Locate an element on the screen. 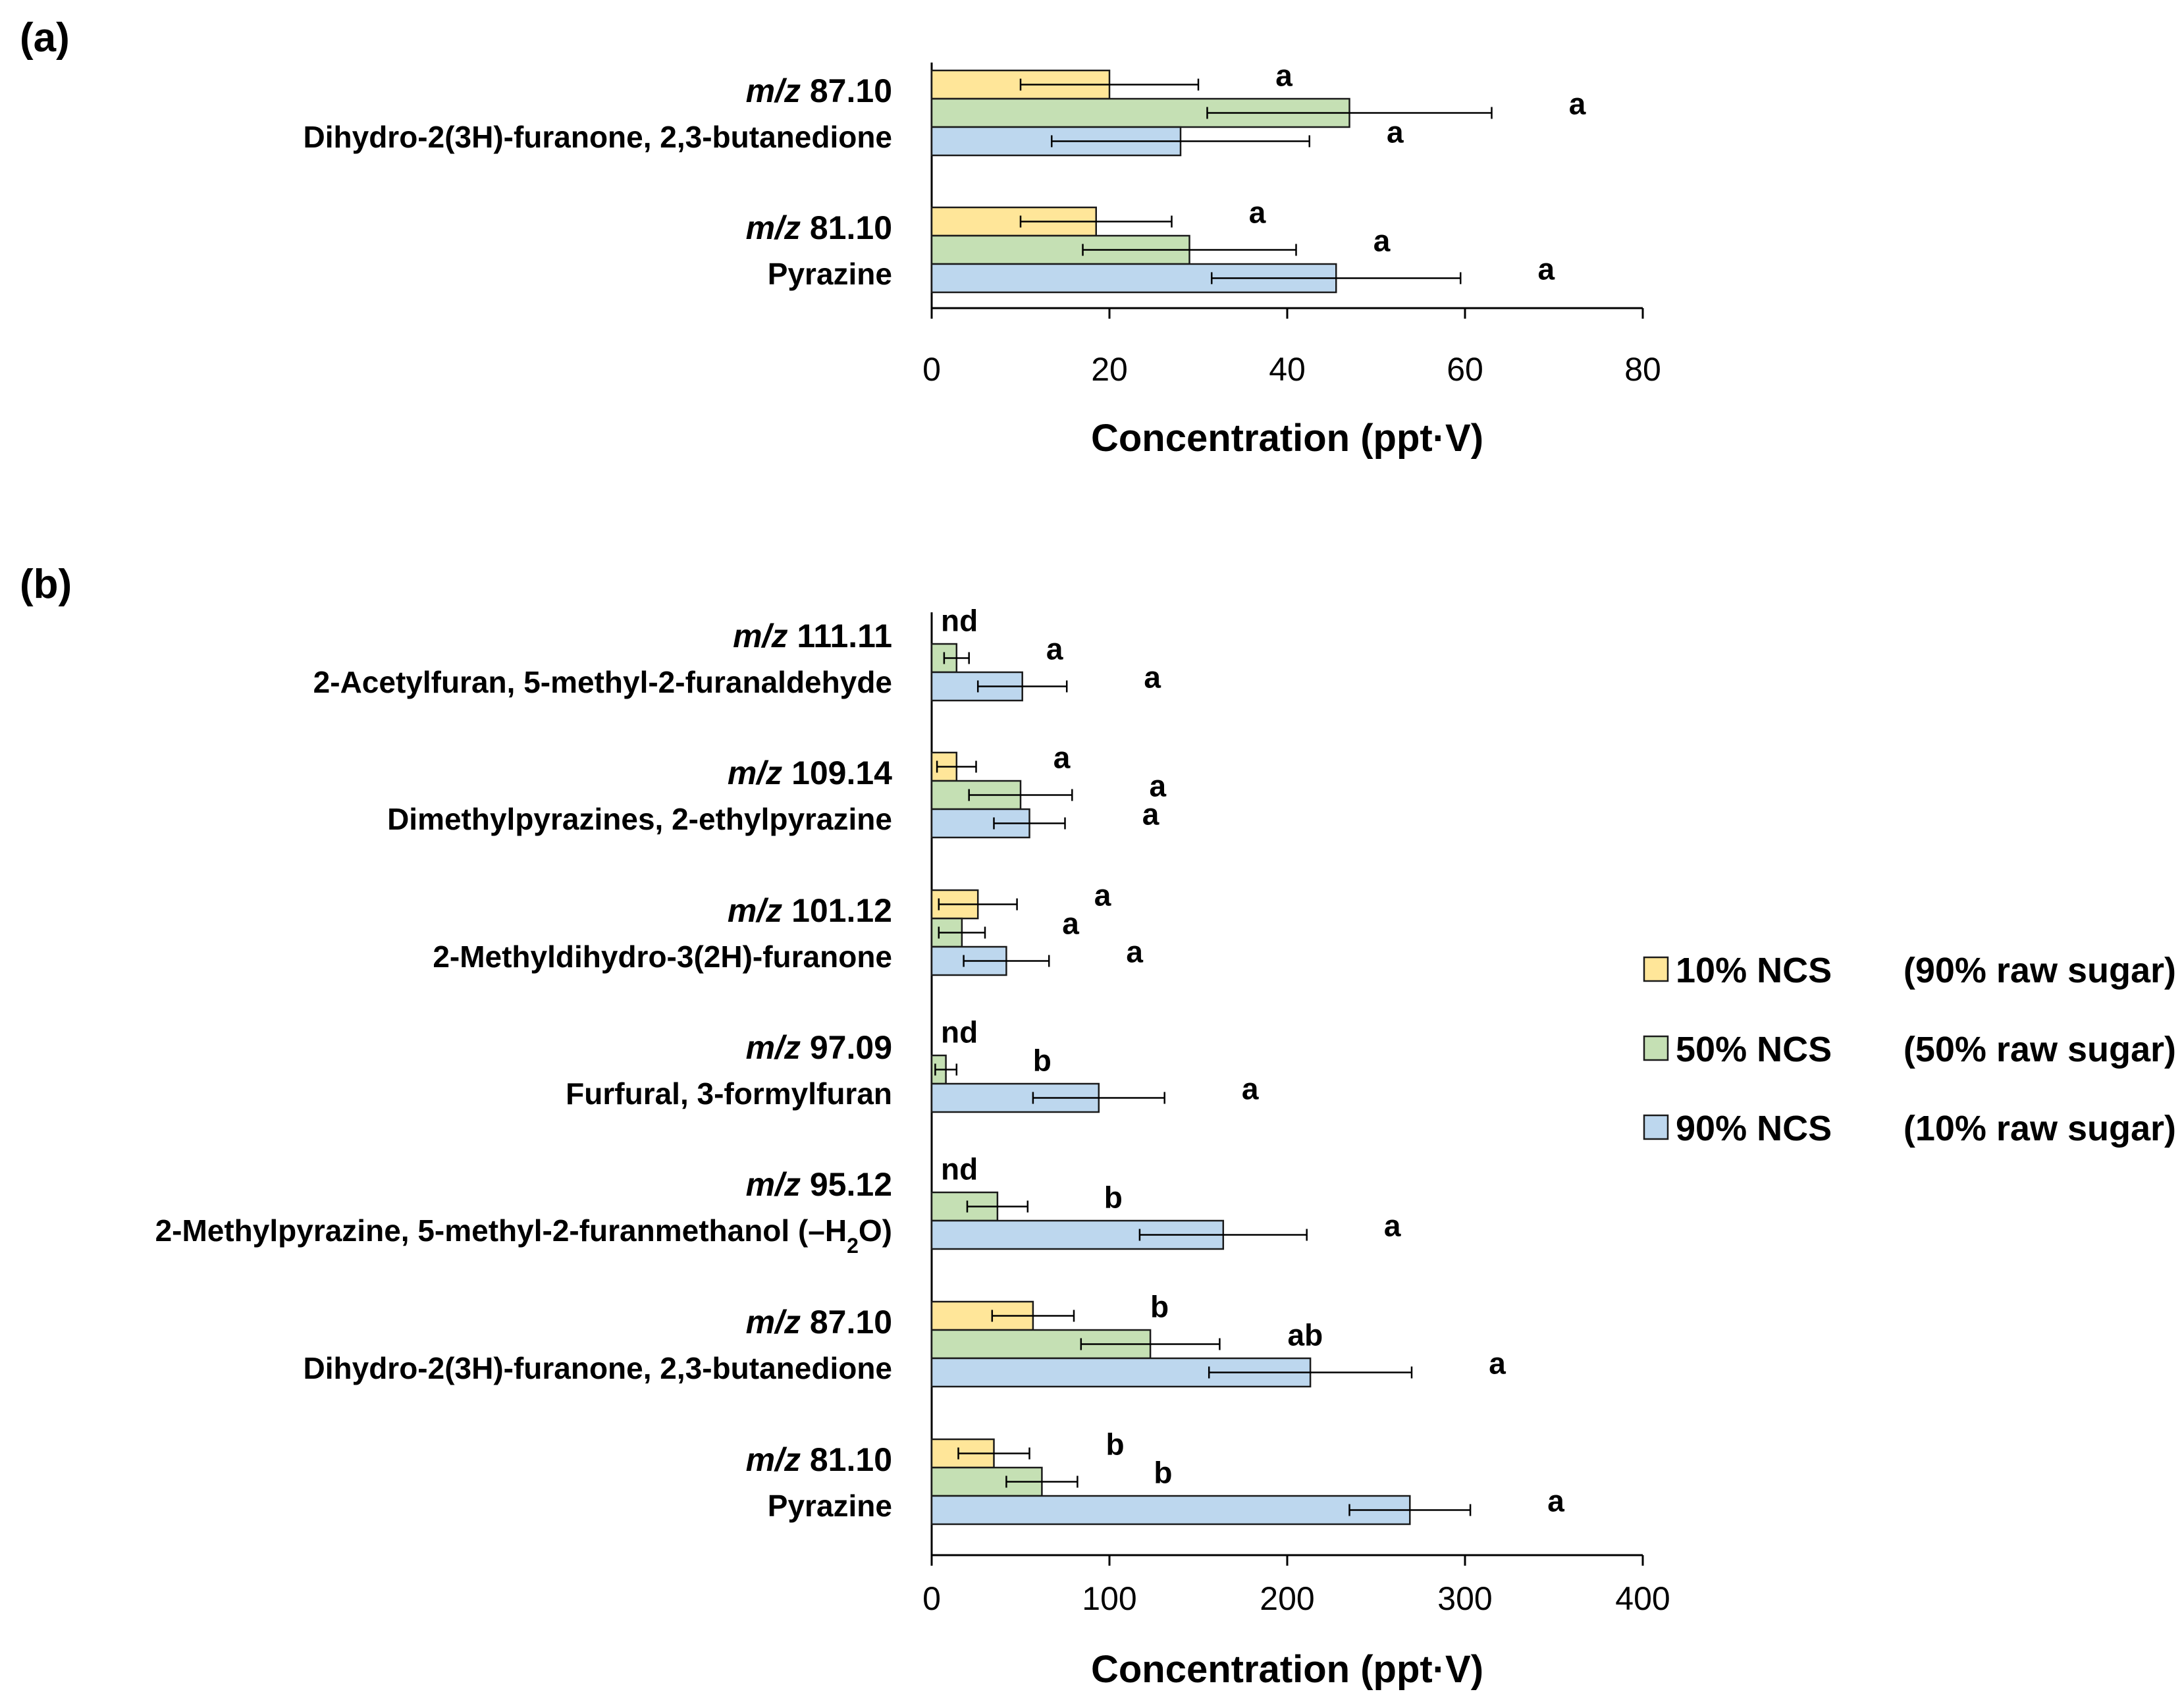 This screenshot has width=2184, height=1700. category-mz-label: m/z 109.14 is located at coordinates (810, 773).